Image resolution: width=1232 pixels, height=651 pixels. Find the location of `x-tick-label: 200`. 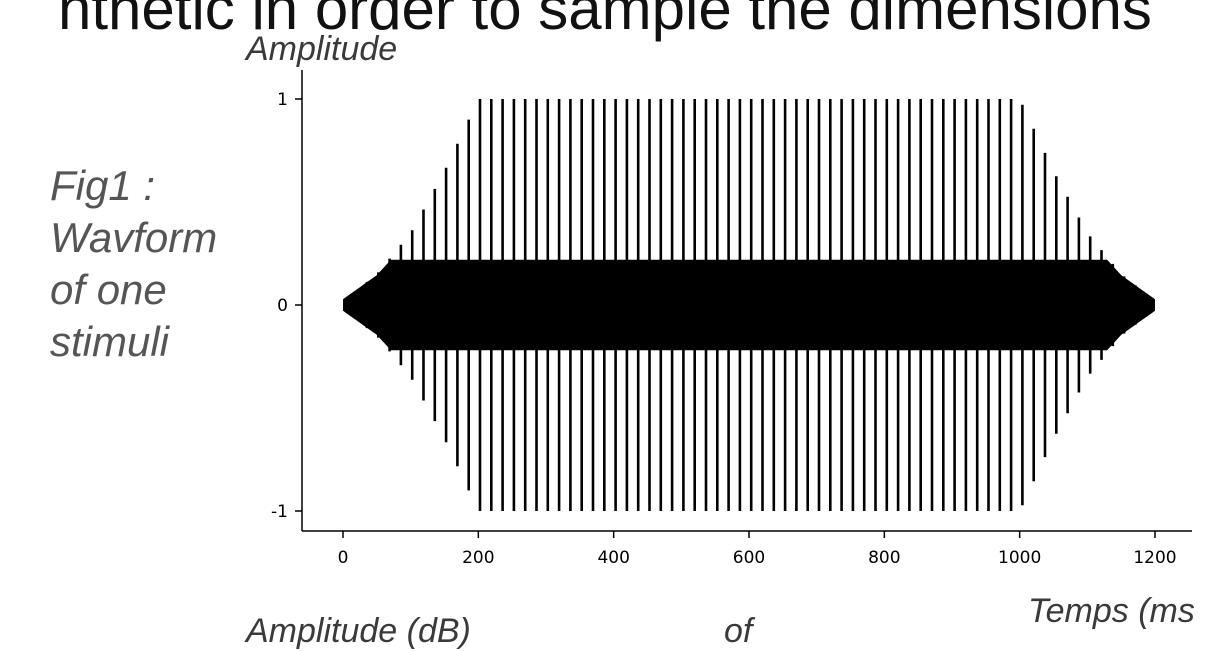

x-tick-label: 200 is located at coordinates (478, 558).